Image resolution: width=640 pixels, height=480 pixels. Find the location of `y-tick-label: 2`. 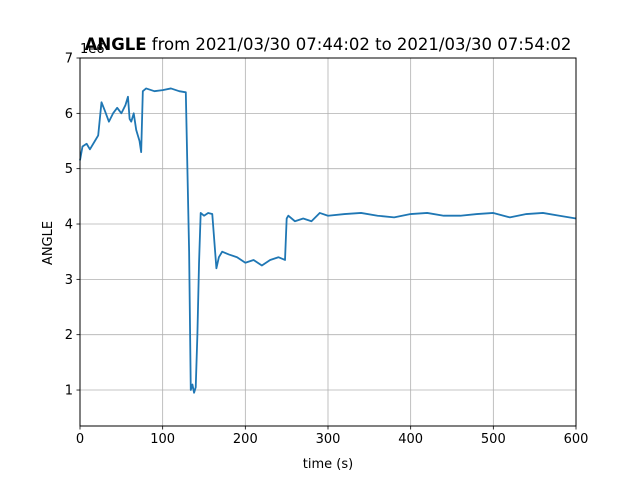

y-tick-label: 2 is located at coordinates (69, 335).